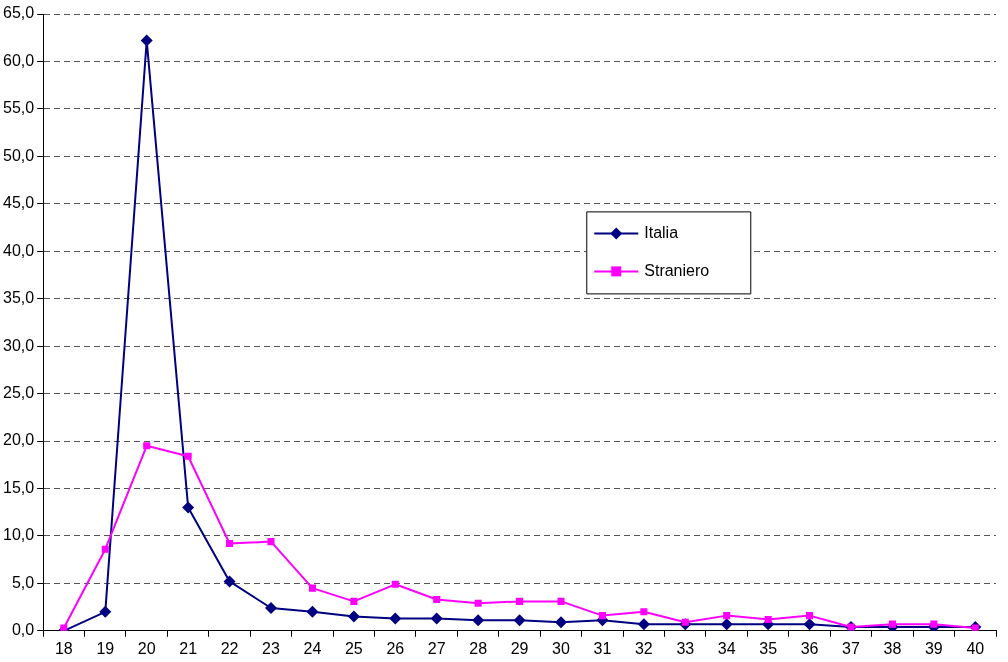 This screenshot has height=662, width=1008. Describe the element at coordinates (105, 648) in the screenshot. I see `x-tick-label: 19` at that location.